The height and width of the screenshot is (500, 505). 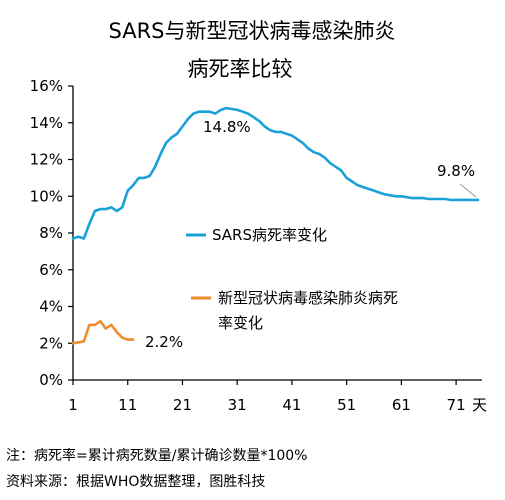 What do you see at coordinates (46, 86) in the screenshot?
I see `y-tick-label: 16%` at bounding box center [46, 86].